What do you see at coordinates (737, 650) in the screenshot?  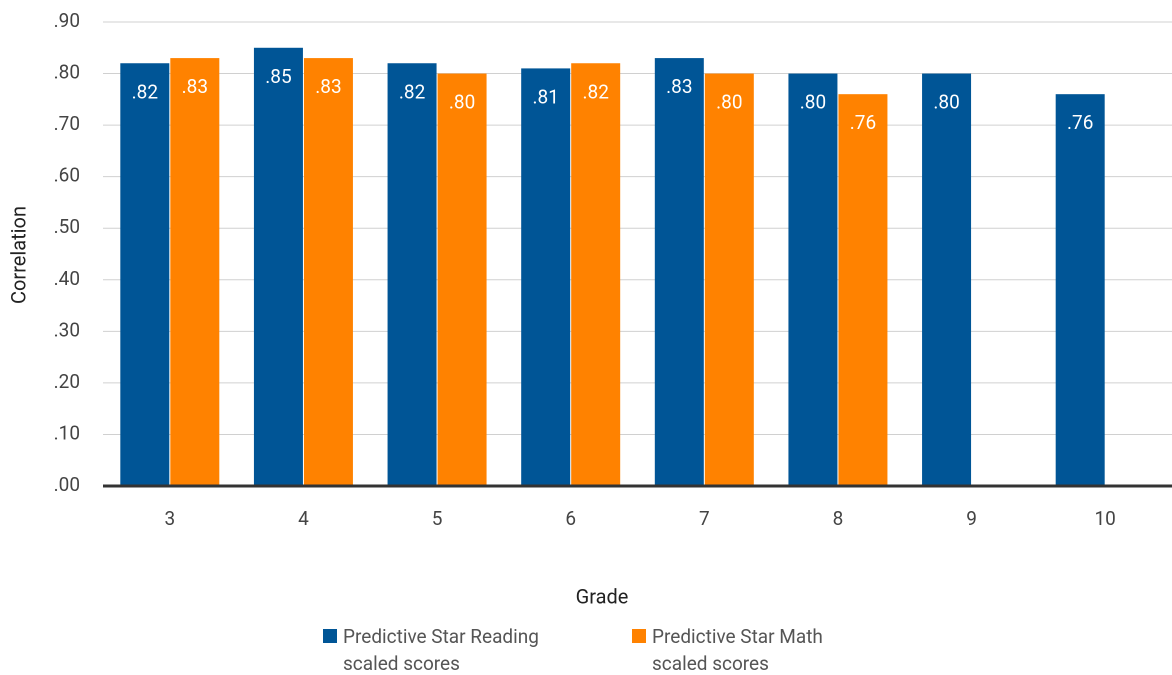 I see `legend-label: Predictive Star Math scaled scores` at bounding box center [737, 650].